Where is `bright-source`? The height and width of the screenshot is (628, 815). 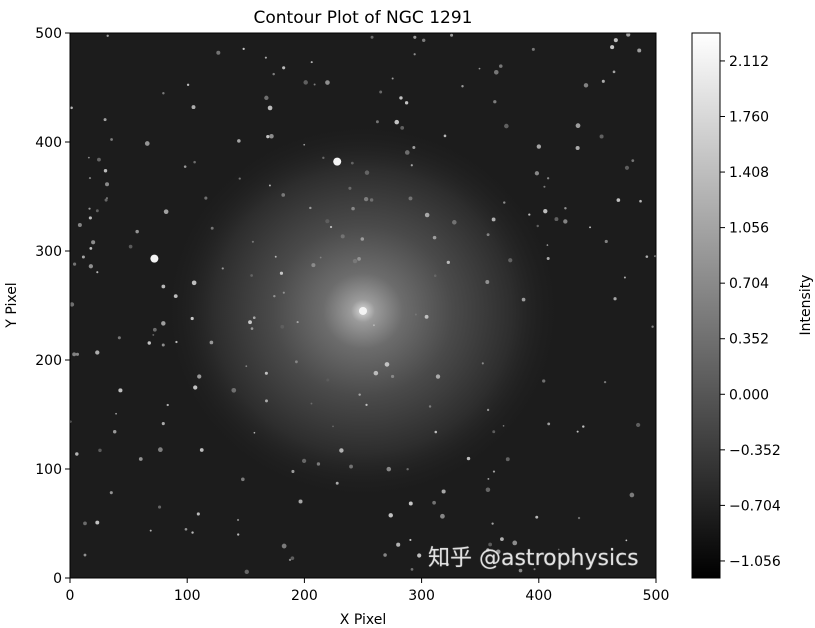 bright-source is located at coordinates (337, 161).